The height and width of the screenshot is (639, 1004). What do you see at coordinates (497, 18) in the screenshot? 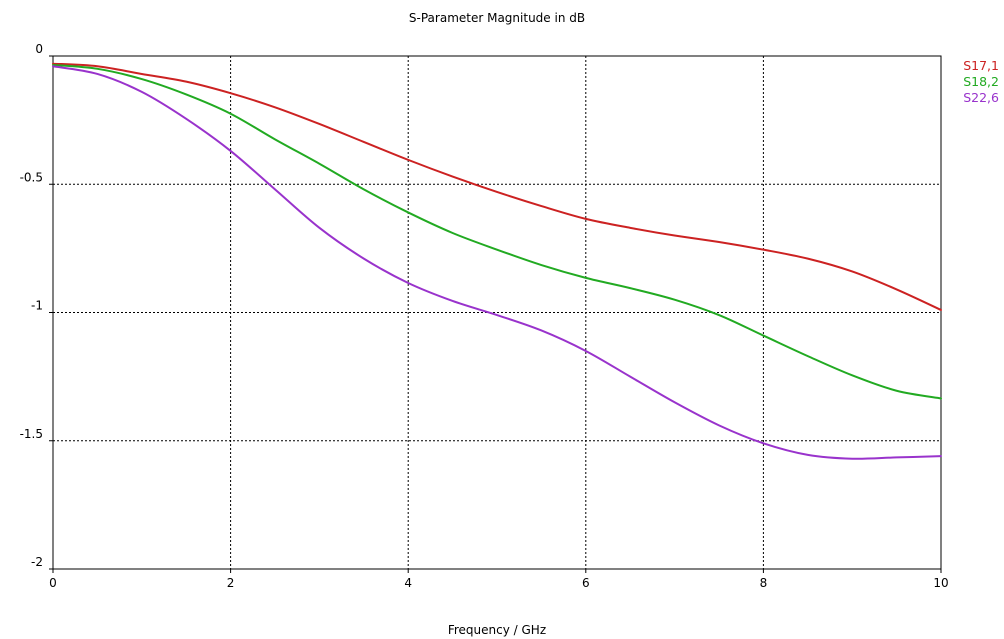
I see `chart-title: S-Parameter Magnitude in dB` at bounding box center [497, 18].